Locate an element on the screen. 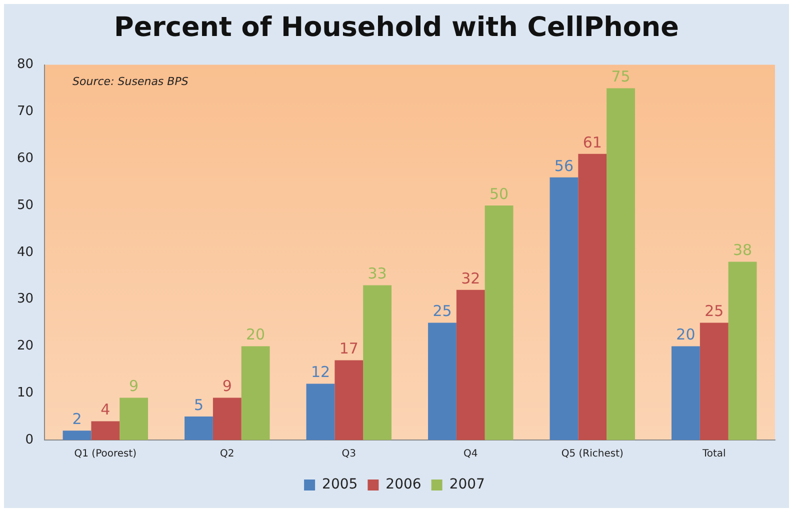  data-label: 33 is located at coordinates (377, 273).